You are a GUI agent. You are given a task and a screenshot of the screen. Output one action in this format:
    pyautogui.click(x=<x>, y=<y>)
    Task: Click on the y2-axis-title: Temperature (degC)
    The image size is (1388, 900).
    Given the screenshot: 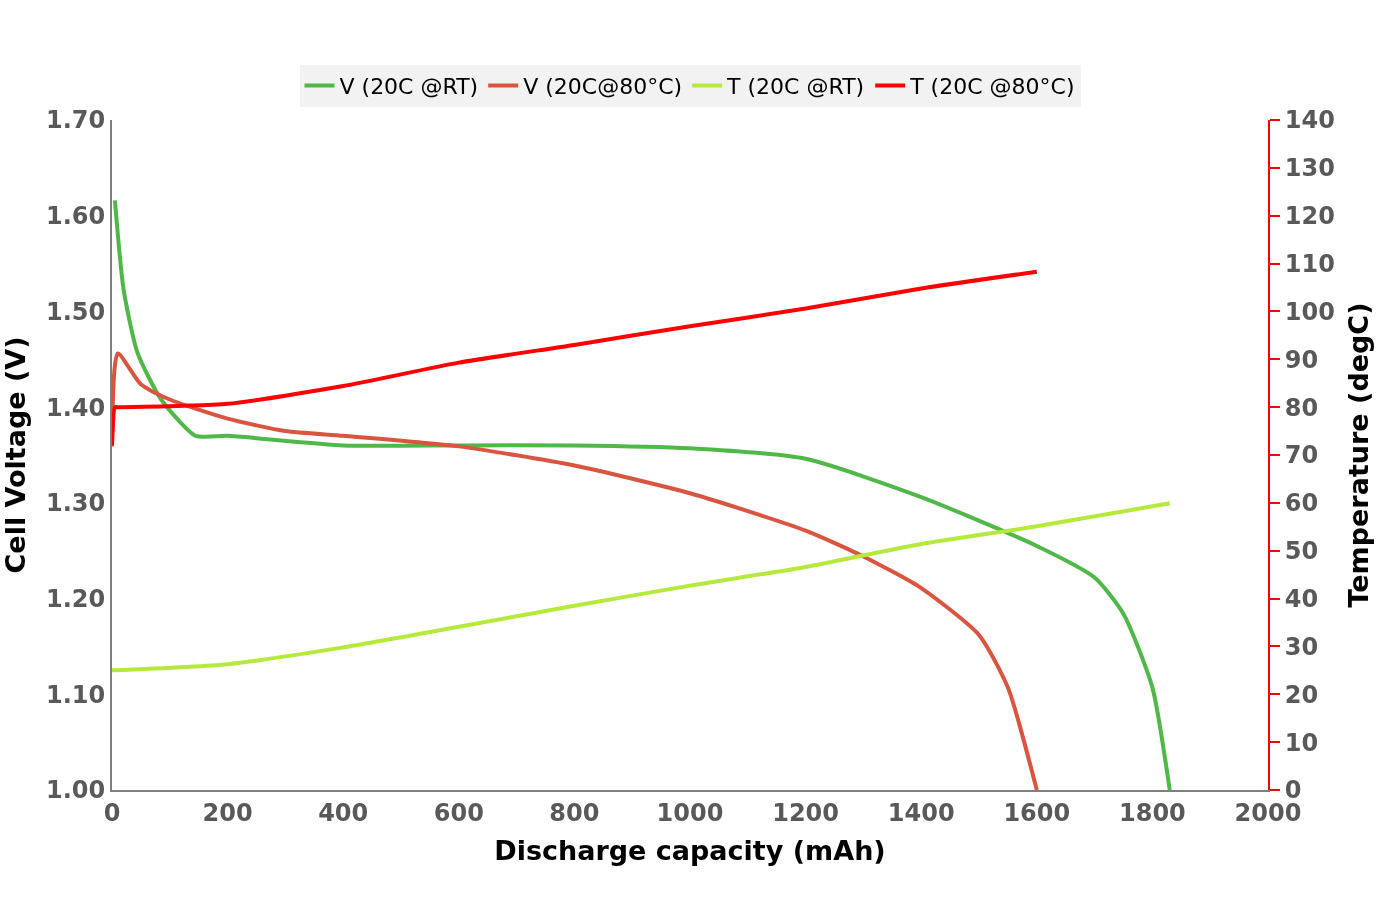 What is the action you would take?
    pyautogui.click(x=1358, y=455)
    